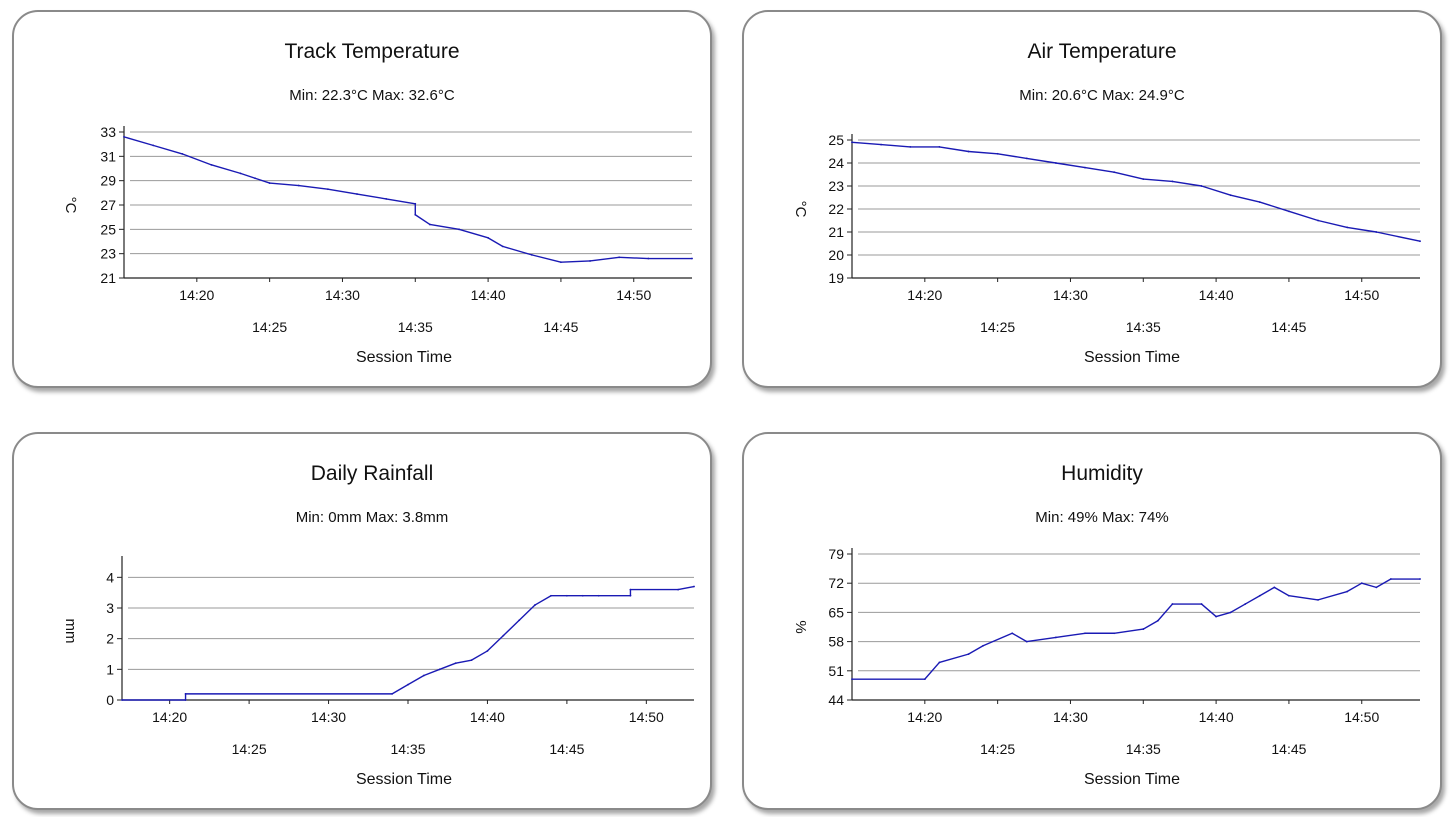 The width and height of the screenshot is (1455, 817). What do you see at coordinates (1288, 749) in the screenshot?
I see `humidity-x-tick-label: 14:45` at bounding box center [1288, 749].